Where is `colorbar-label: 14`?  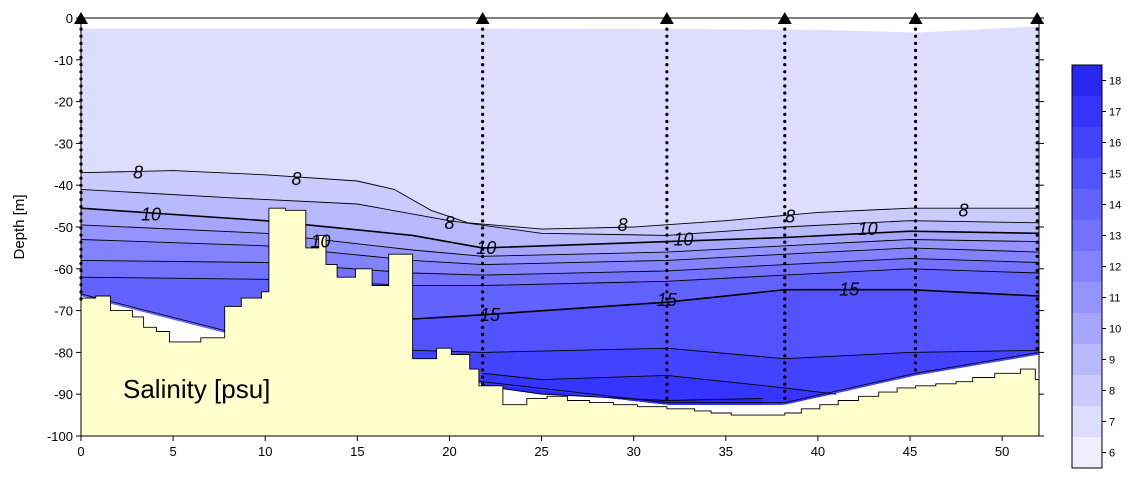 colorbar-label: 14 is located at coordinates (1115, 206).